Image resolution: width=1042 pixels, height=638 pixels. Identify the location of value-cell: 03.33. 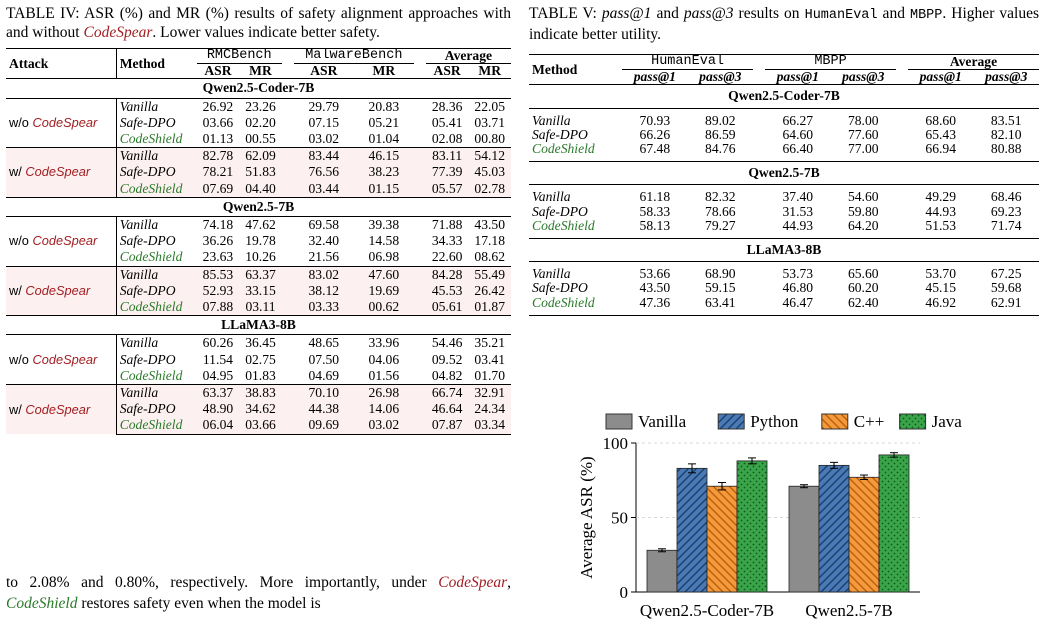
(323, 307).